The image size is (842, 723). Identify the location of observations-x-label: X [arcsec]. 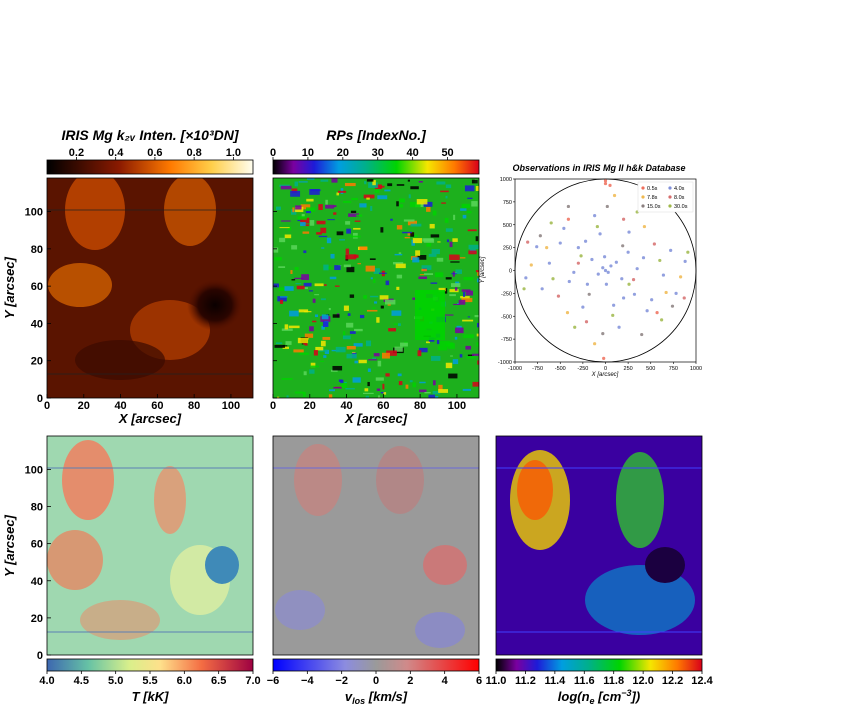
(605, 375).